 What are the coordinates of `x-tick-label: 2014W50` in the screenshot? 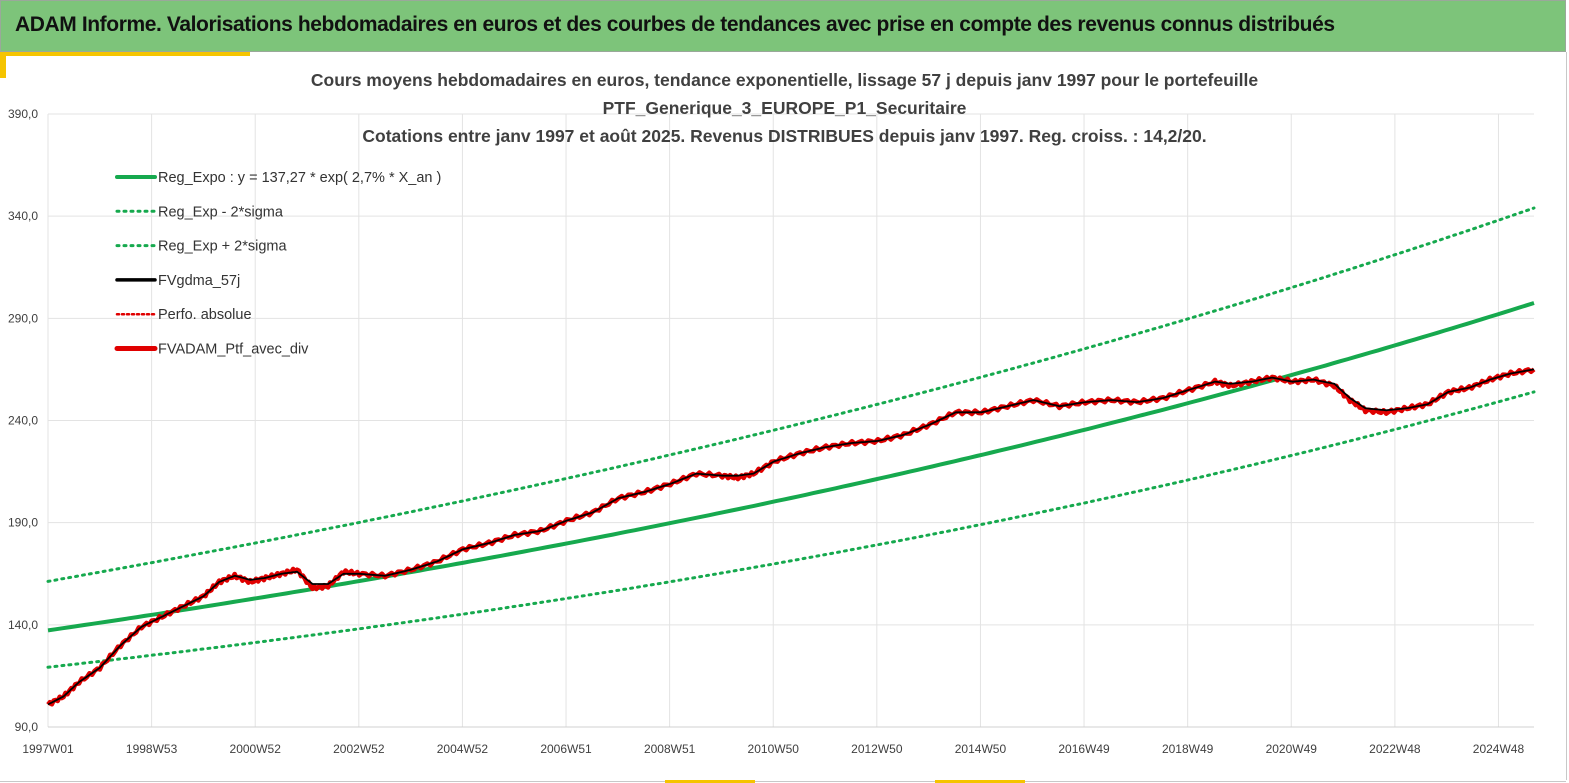 It's located at (981, 749).